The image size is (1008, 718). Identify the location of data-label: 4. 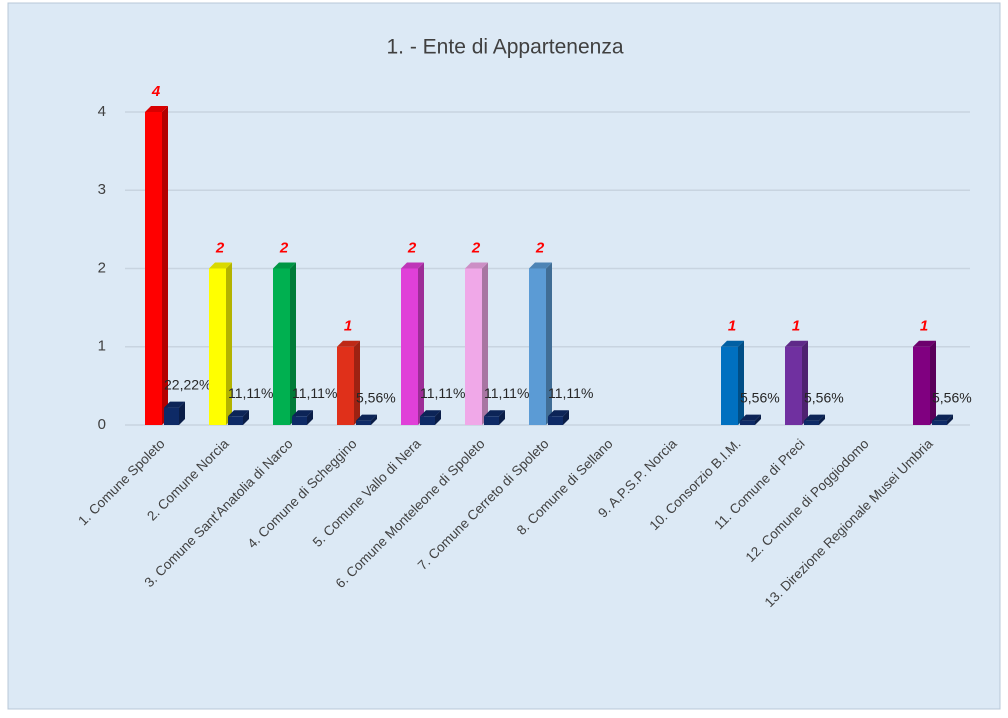
(156, 91).